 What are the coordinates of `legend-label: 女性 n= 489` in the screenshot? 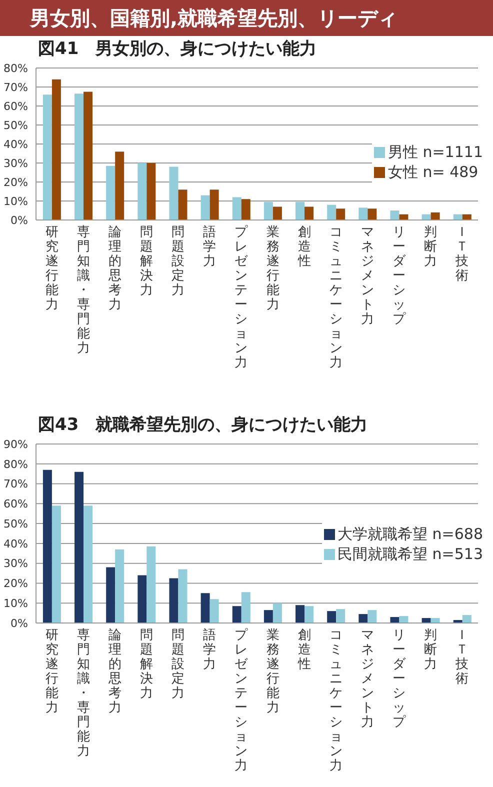 It's located at (433, 172).